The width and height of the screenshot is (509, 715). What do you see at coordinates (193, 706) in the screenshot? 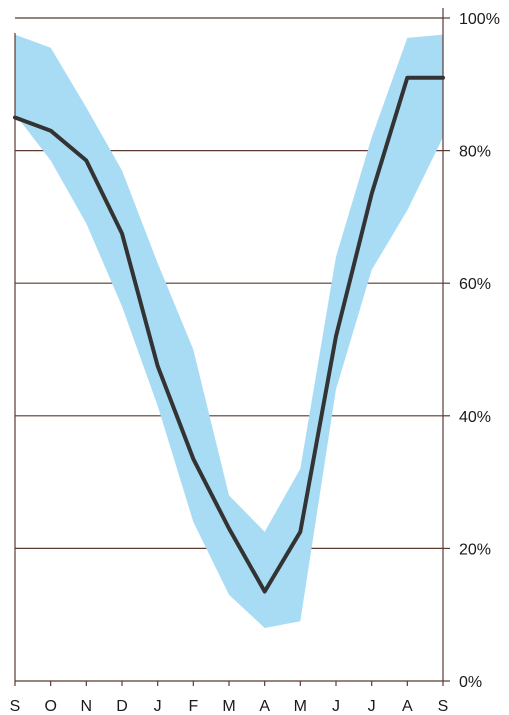
I see `x-tick-label: F` at bounding box center [193, 706].